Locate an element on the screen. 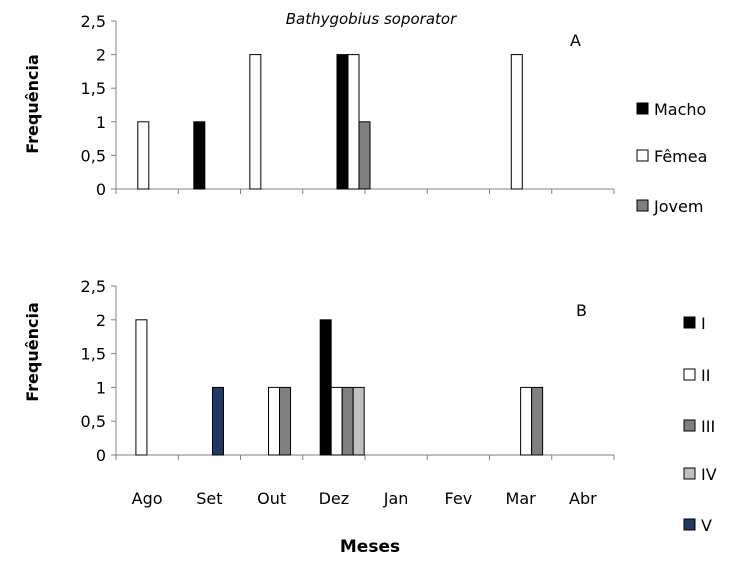 The height and width of the screenshot is (563, 747). legend-label-iii: III is located at coordinates (708, 426).